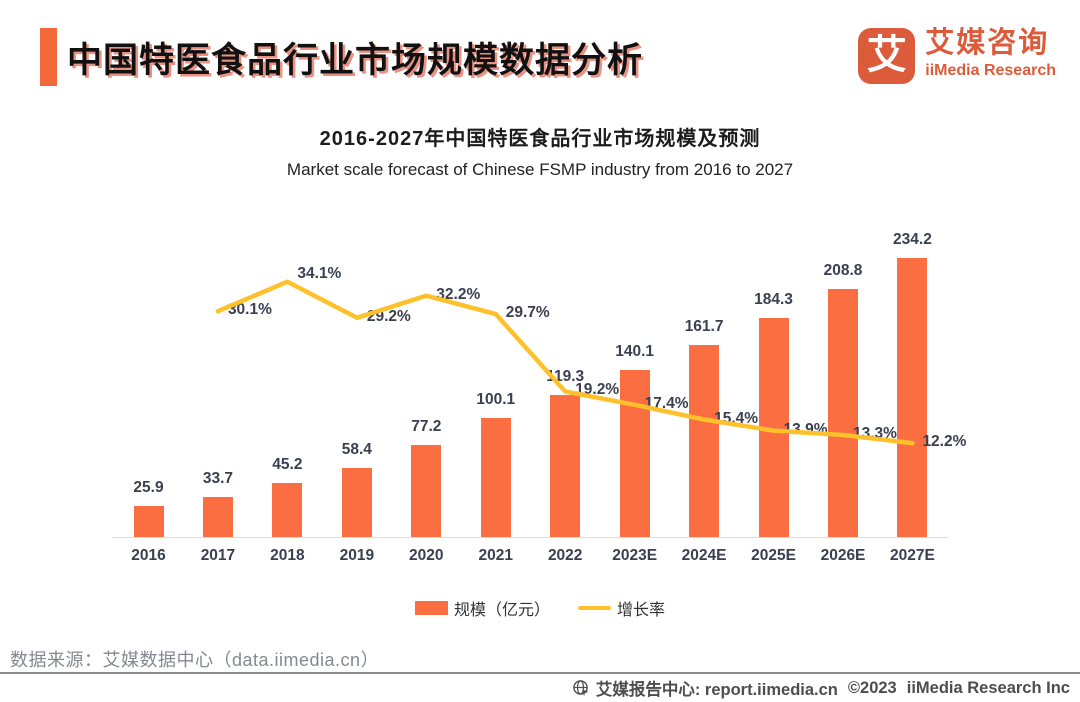 Image resolution: width=1080 pixels, height=702 pixels. What do you see at coordinates (431, 608) in the screenshot?
I see `legend-bar-swatch-icon` at bounding box center [431, 608].